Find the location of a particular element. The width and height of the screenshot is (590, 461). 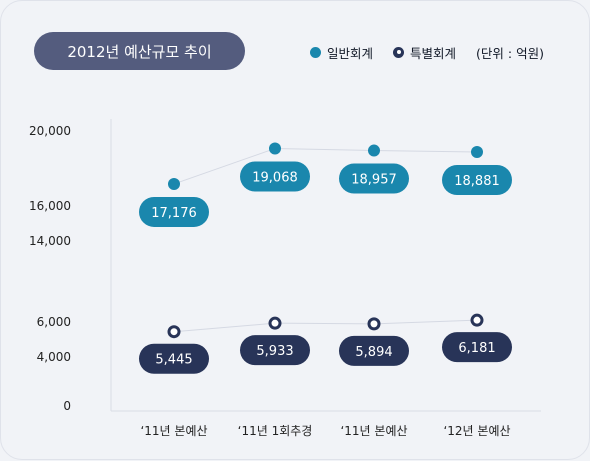

data-label: 19,068 is located at coordinates (275, 177).